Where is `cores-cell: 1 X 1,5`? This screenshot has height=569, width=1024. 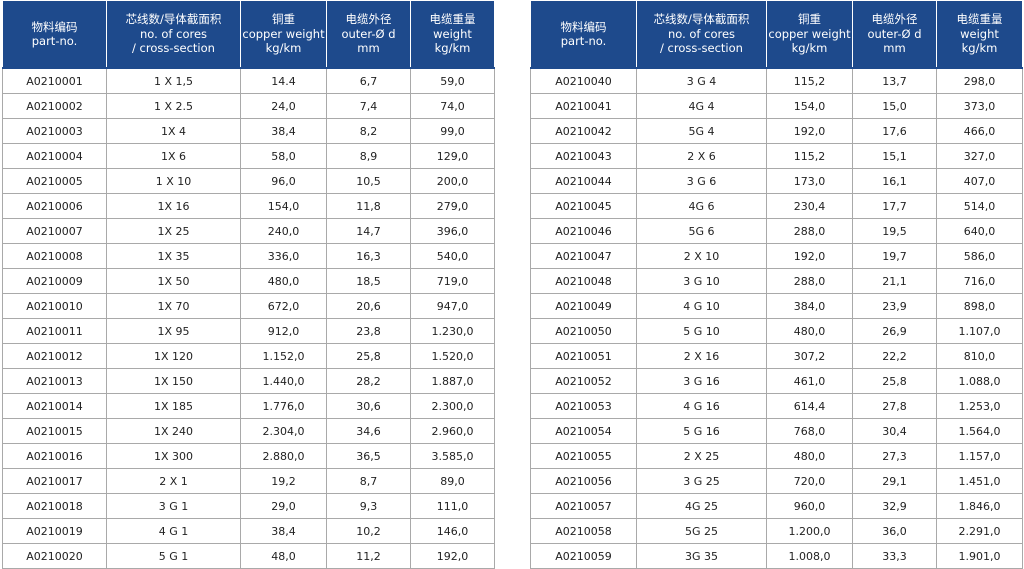
cores-cell: 1 X 1,5 is located at coordinates (173, 80).